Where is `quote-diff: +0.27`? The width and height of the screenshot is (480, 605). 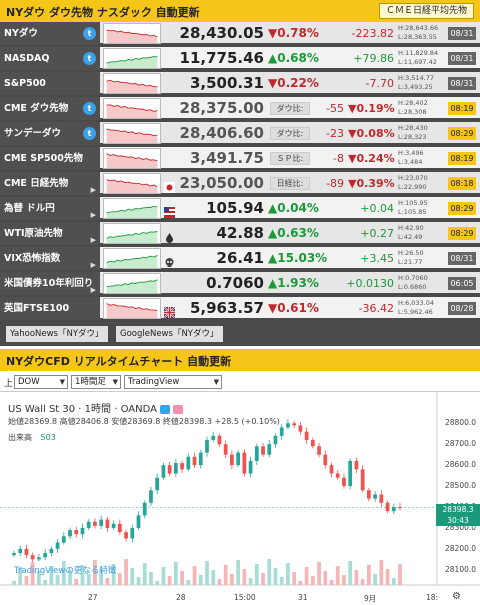
quote-diff: +0.27 is located at coordinates (377, 233).